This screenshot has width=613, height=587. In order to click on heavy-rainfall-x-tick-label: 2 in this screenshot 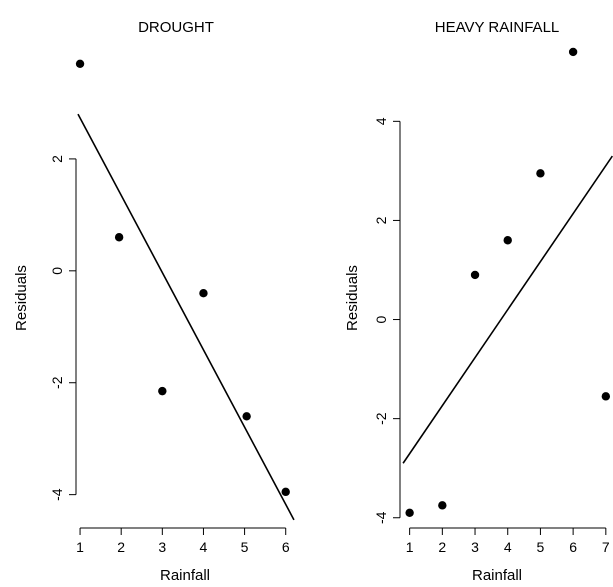, I will do `click(442, 547)`.